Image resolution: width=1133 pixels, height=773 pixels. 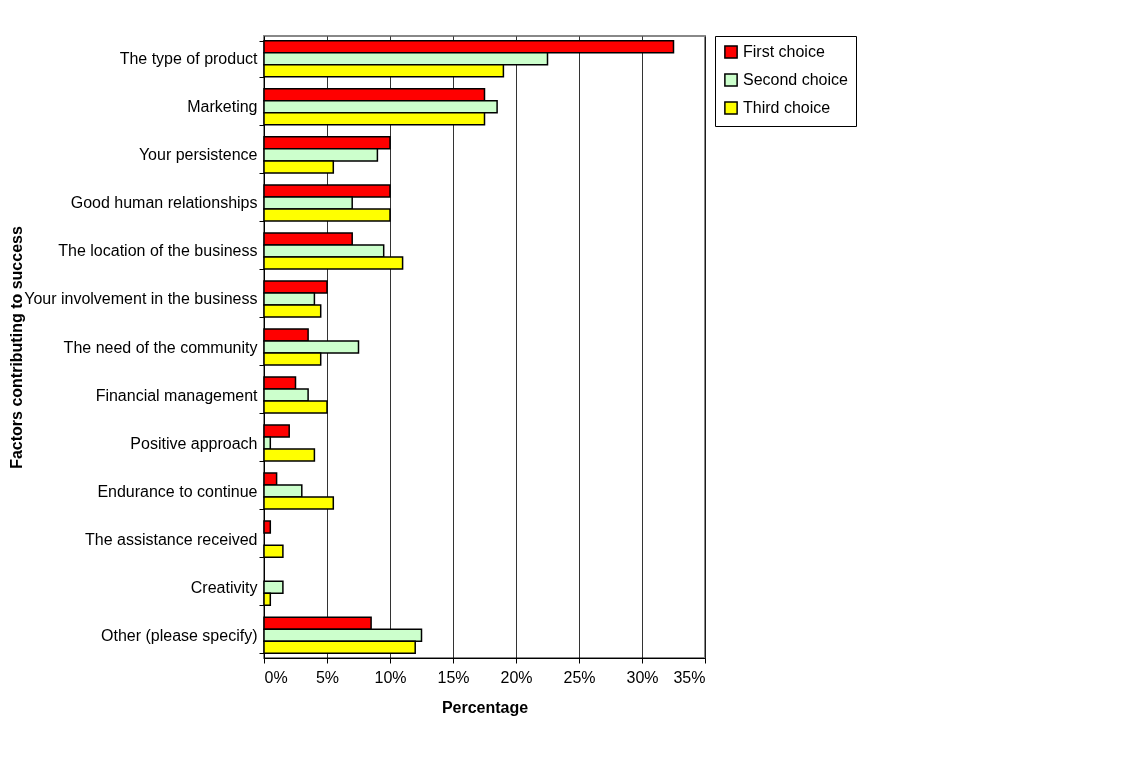 What do you see at coordinates (390, 677) in the screenshot?
I see `x-tick-label: 10%` at bounding box center [390, 677].